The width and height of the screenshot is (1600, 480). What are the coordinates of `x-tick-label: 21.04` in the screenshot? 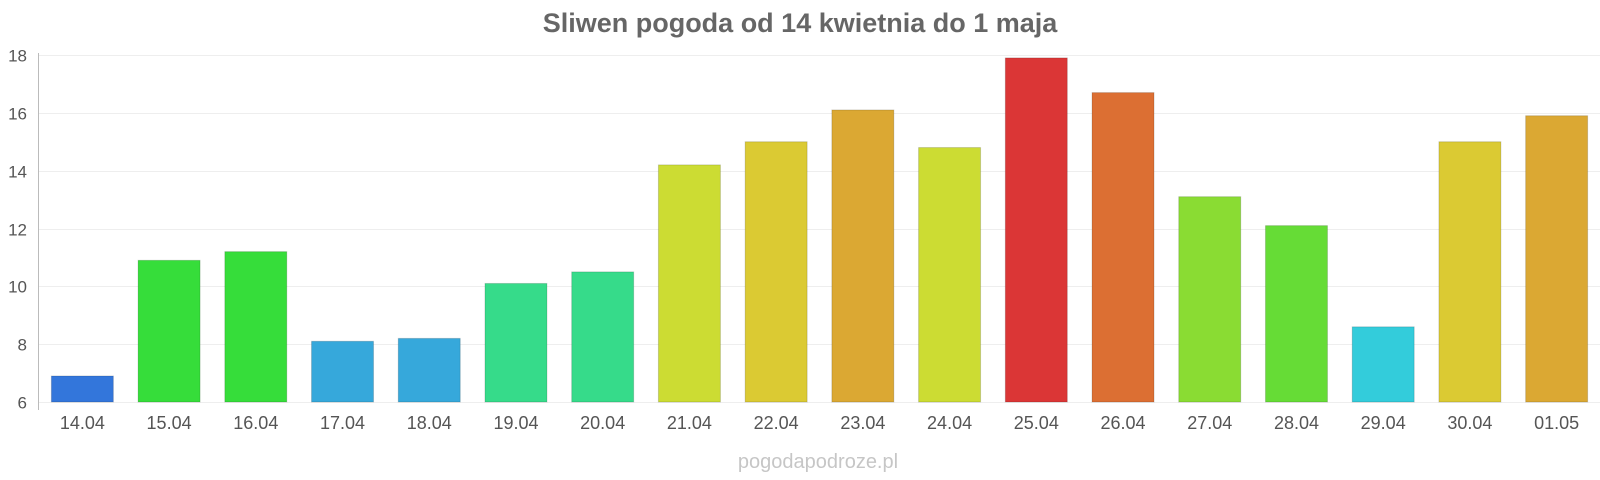 It's located at (689, 423).